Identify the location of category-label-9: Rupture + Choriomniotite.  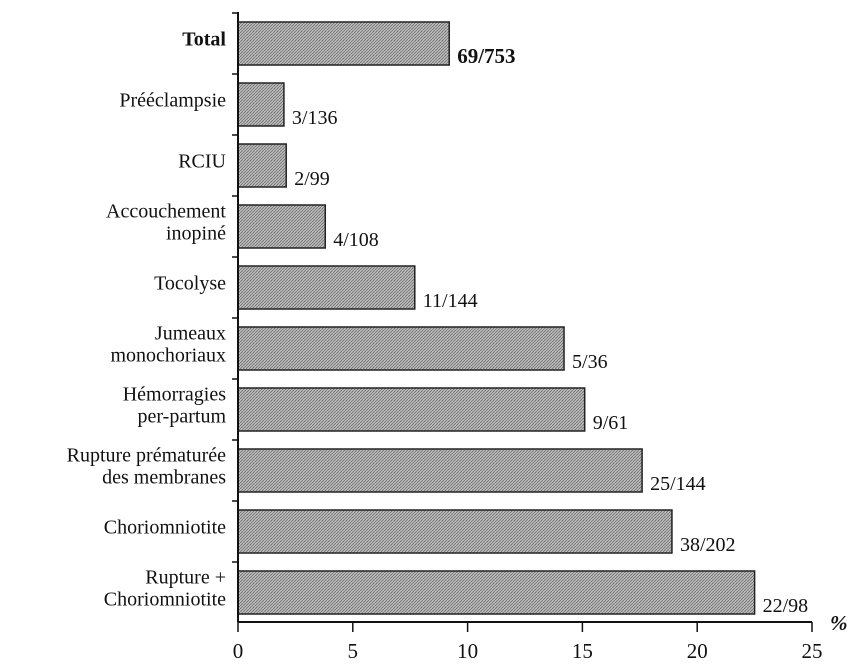
(165, 589).